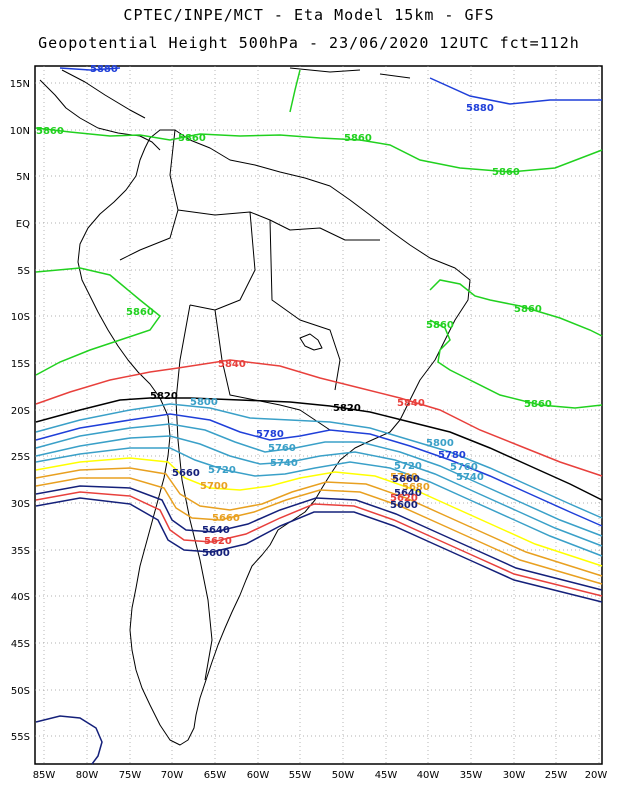  Describe the element at coordinates (514, 775) in the screenshot. I see `lon-tick: 30W` at that location.